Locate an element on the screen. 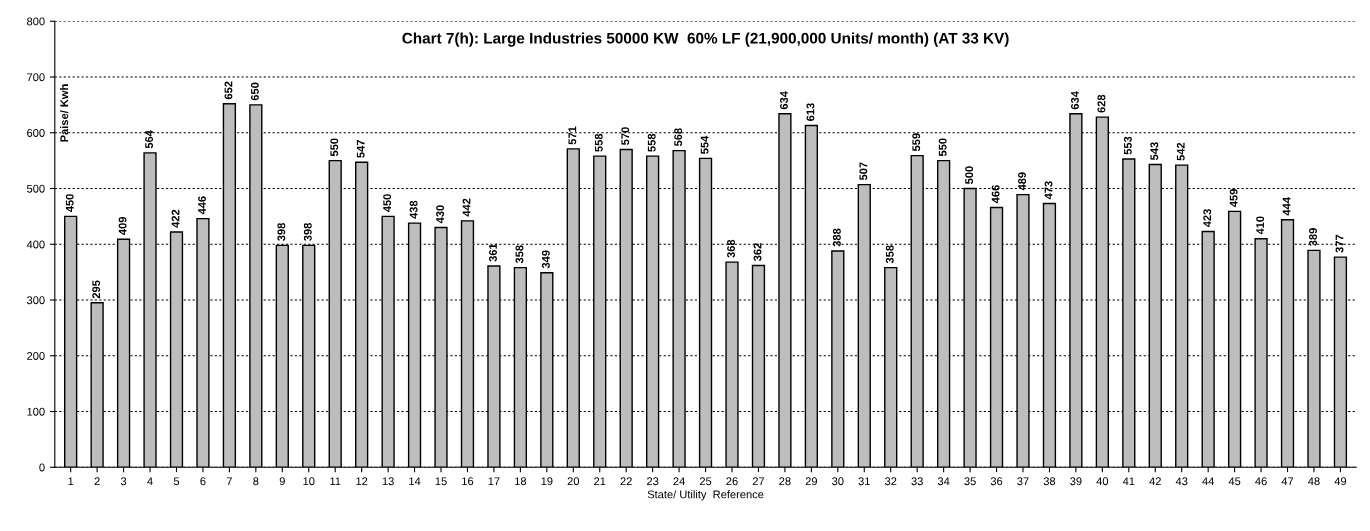 This screenshot has height=531, width=1370. data-label: 466 is located at coordinates (995, 194).